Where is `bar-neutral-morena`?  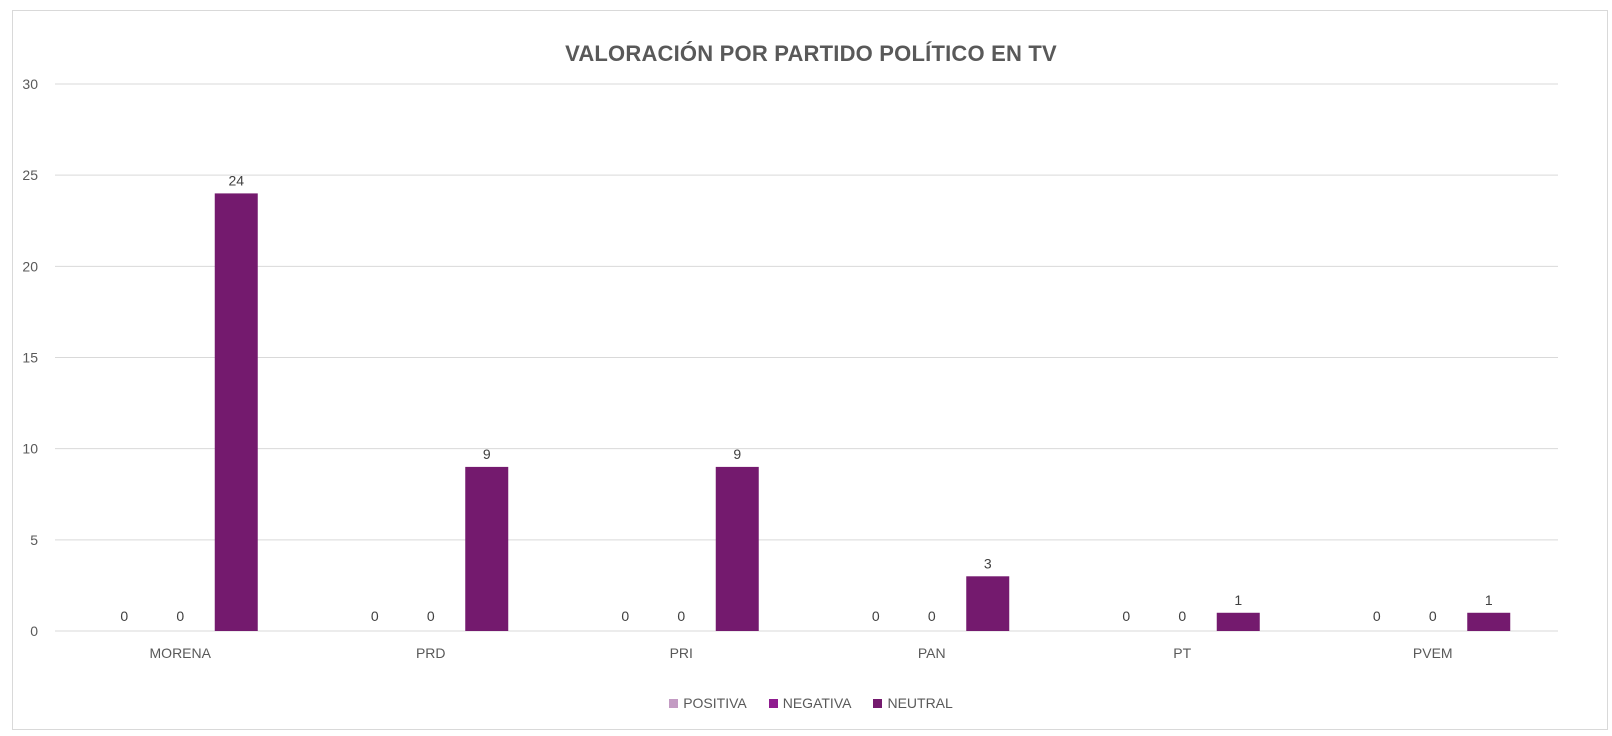 bar-neutral-morena is located at coordinates (236, 412).